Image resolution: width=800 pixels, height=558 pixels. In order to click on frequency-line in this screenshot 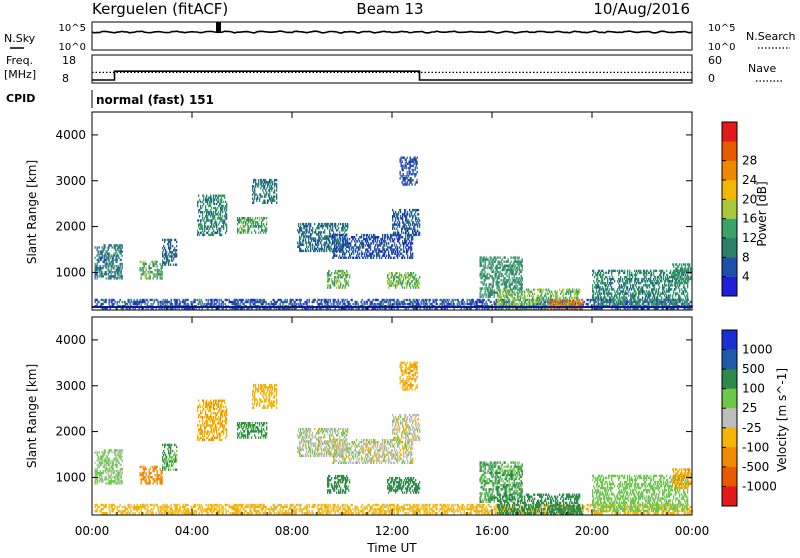, I will do `click(392, 75)`.